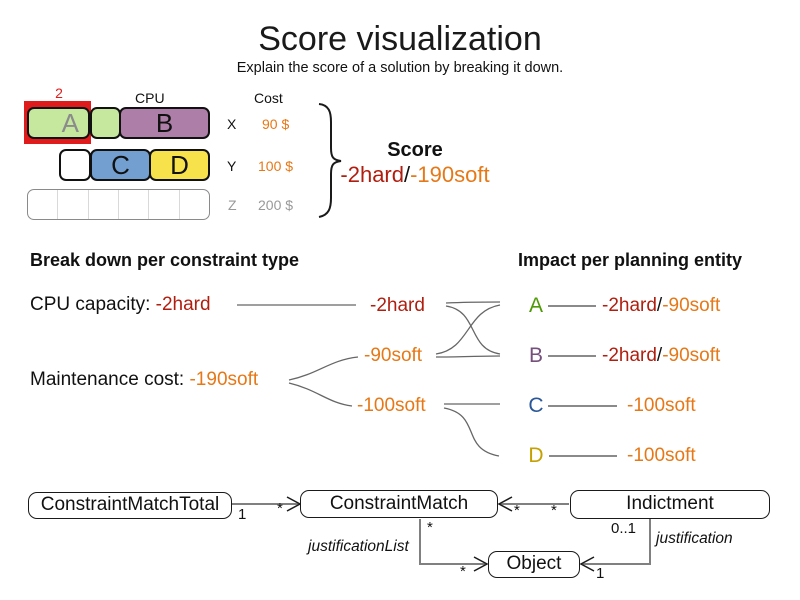 The height and width of the screenshot is (600, 800). Describe the element at coordinates (535, 305) in the screenshot. I see `entity-a-label: A` at that location.